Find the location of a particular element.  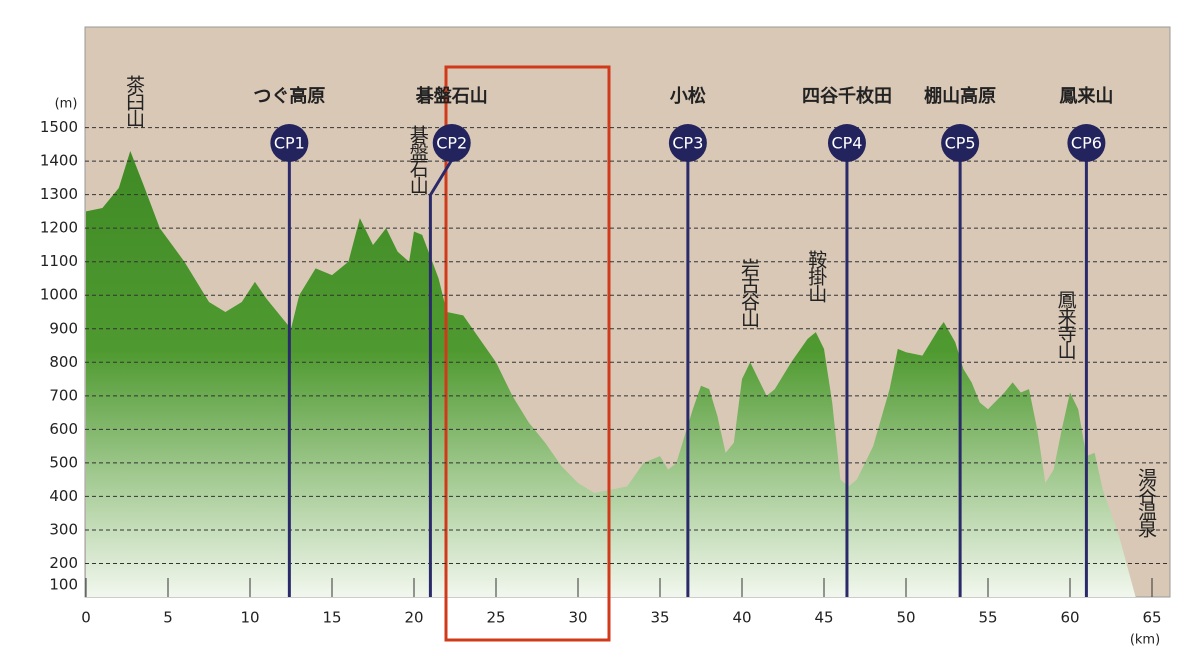

x-unit: (km) is located at coordinates (1145, 640).